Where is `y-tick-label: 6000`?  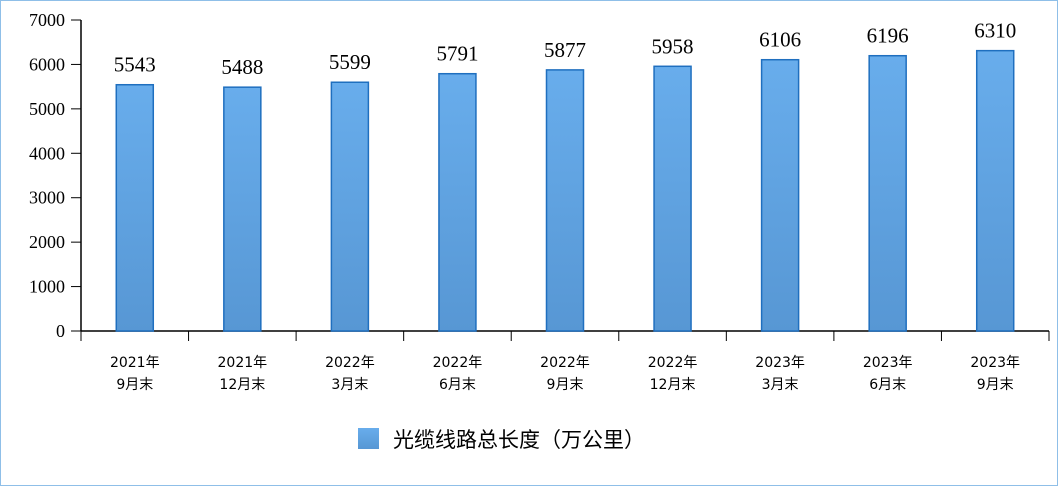 y-tick-label: 6000 is located at coordinates (47, 64).